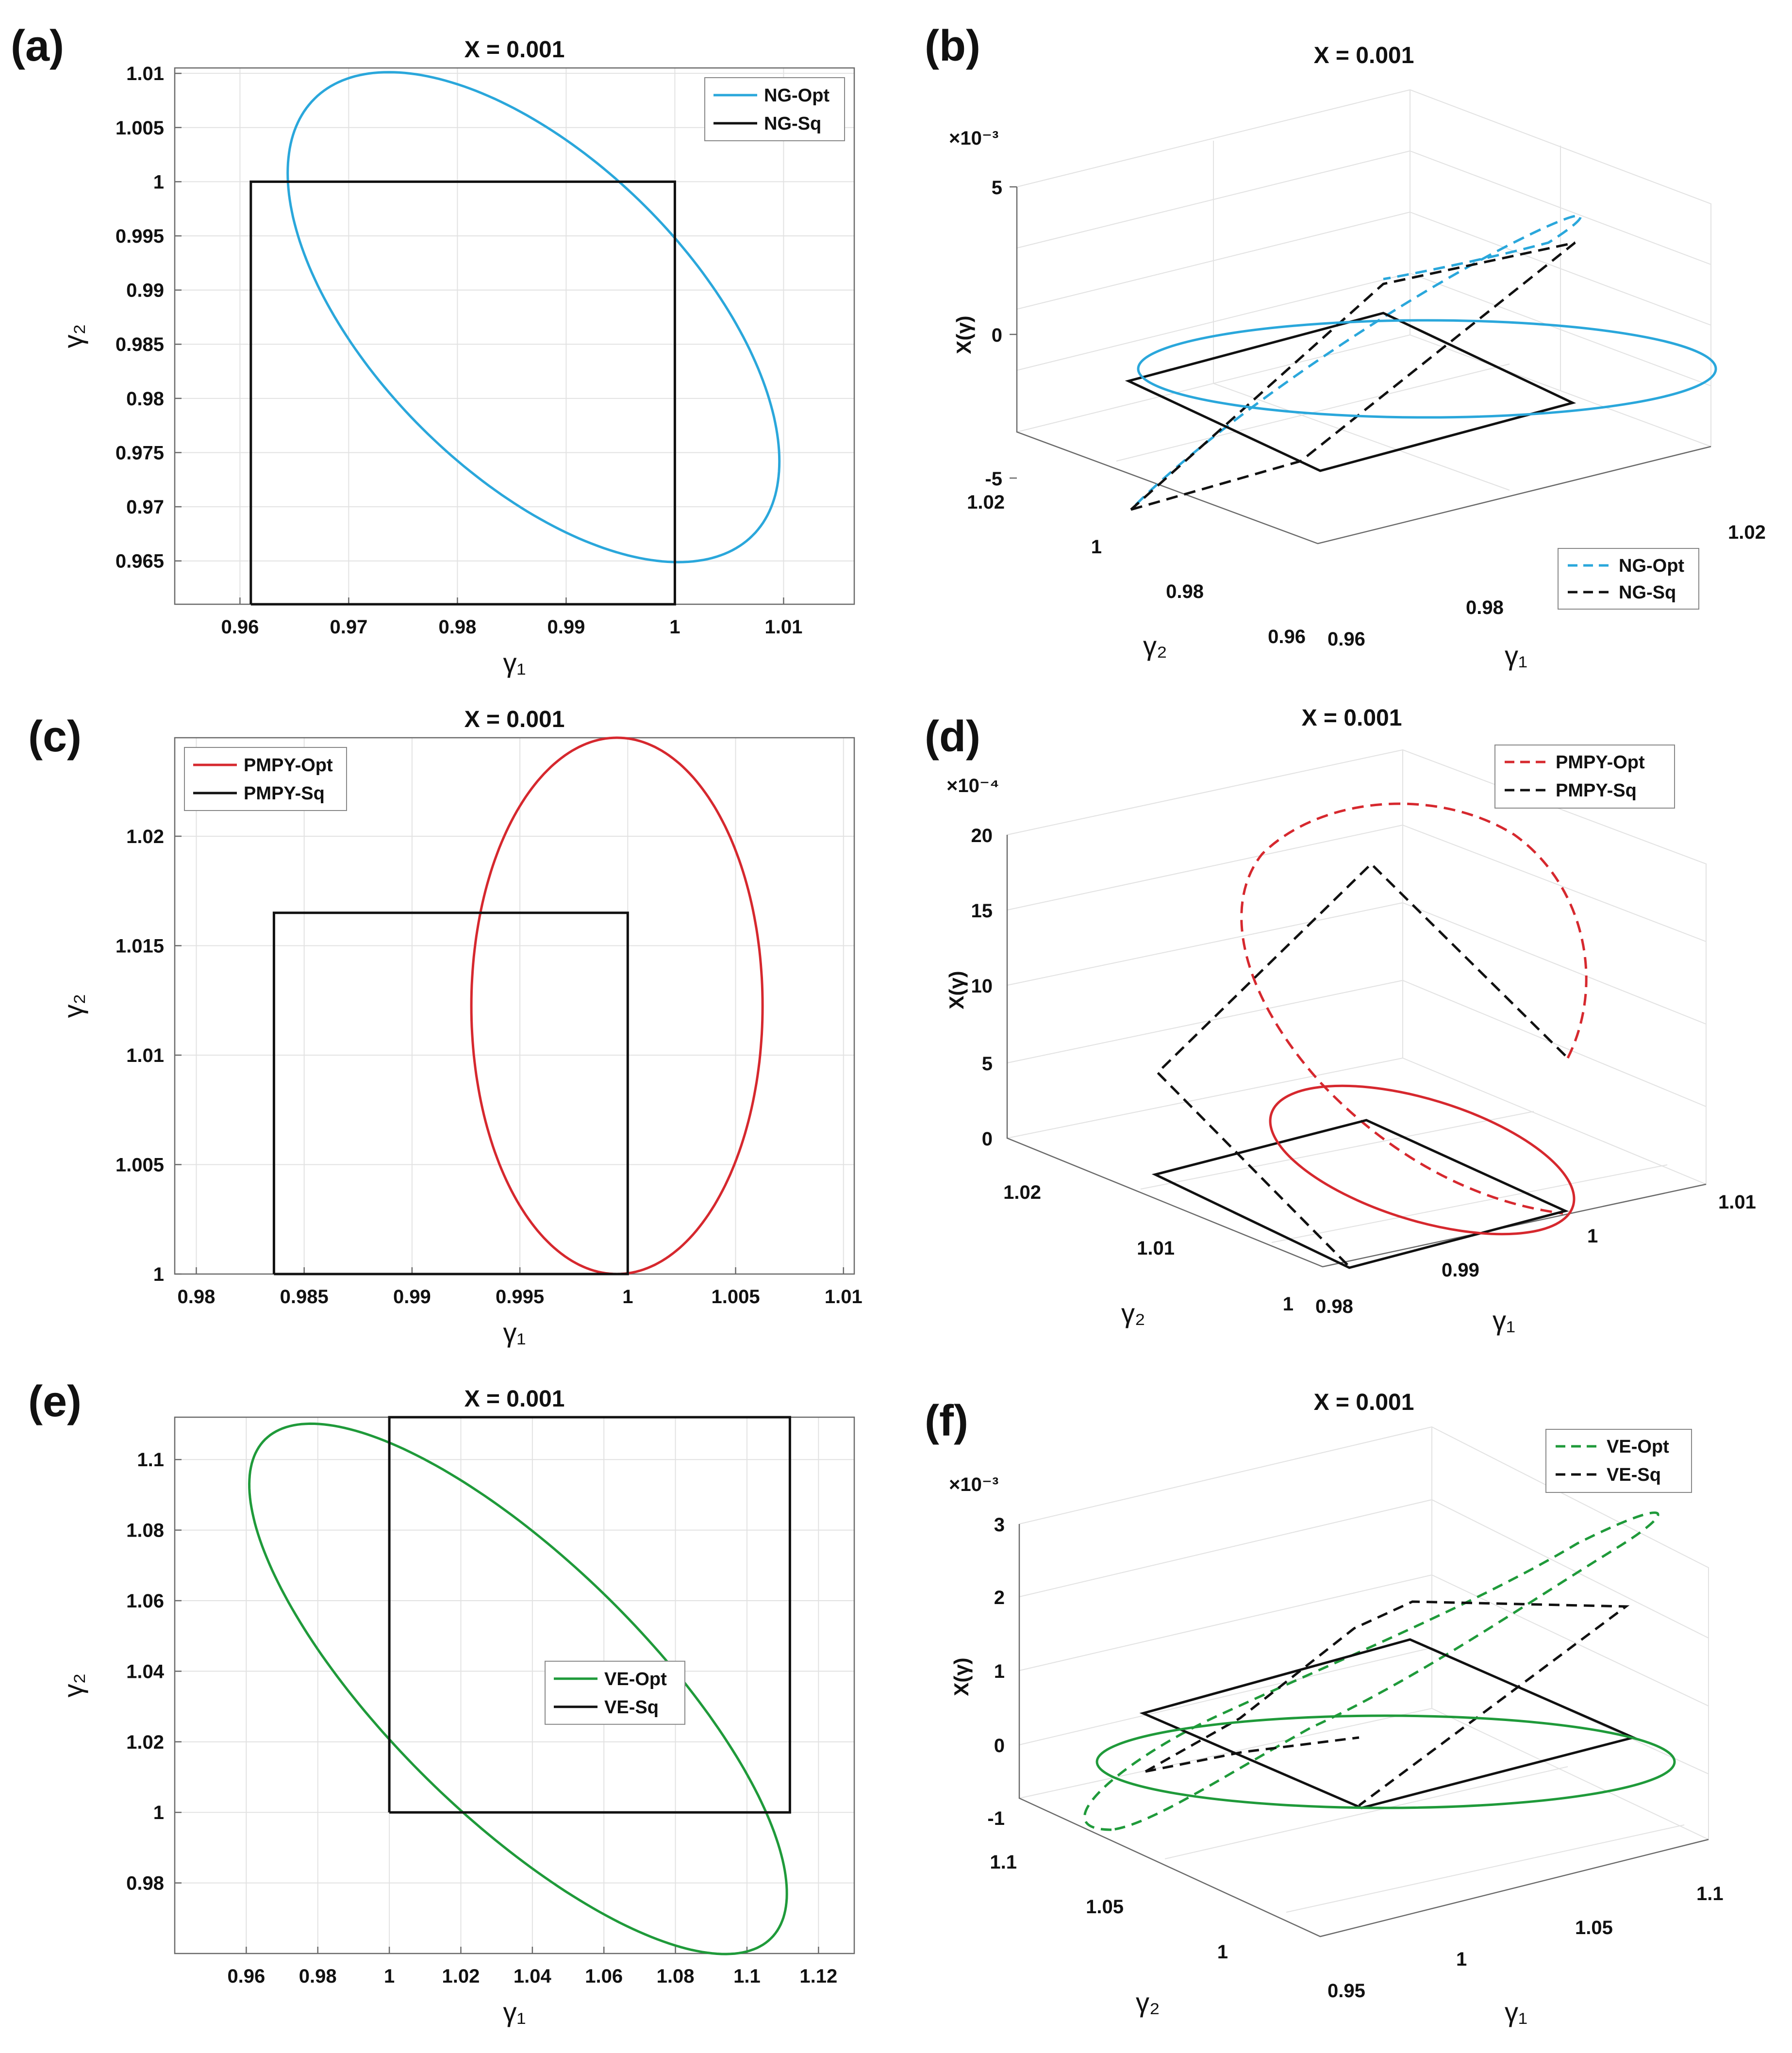 The height and width of the screenshot is (2053, 1792). What do you see at coordinates (604, 1976) in the screenshot?
I see `x-tick-label: 1.06` at bounding box center [604, 1976].